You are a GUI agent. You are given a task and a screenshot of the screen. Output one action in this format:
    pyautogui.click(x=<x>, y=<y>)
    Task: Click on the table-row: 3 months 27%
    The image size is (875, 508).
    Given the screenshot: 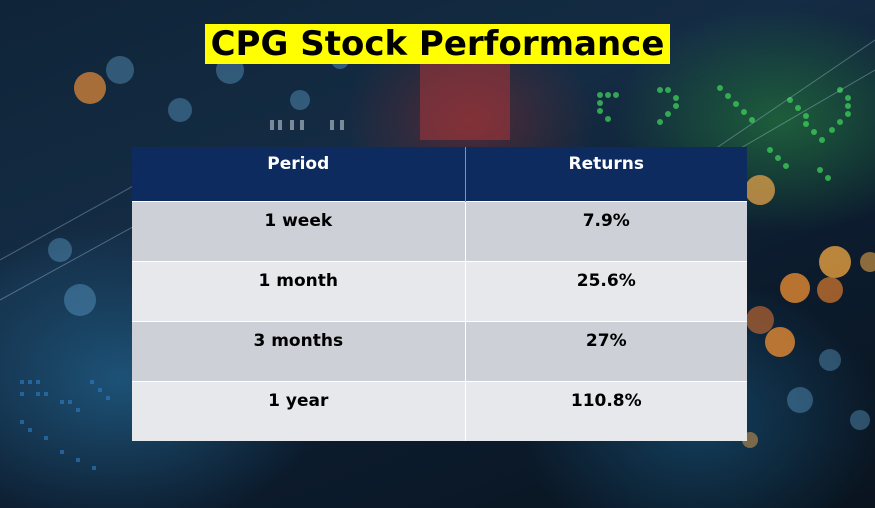 What is the action you would take?
    pyautogui.click(x=439, y=350)
    